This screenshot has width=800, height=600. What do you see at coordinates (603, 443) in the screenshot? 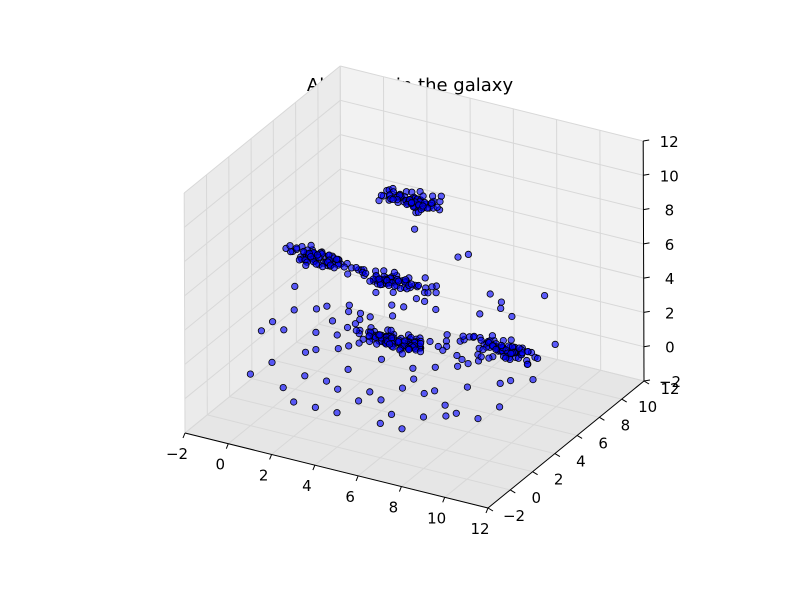
I see `y-tick-label: 6` at bounding box center [603, 443].